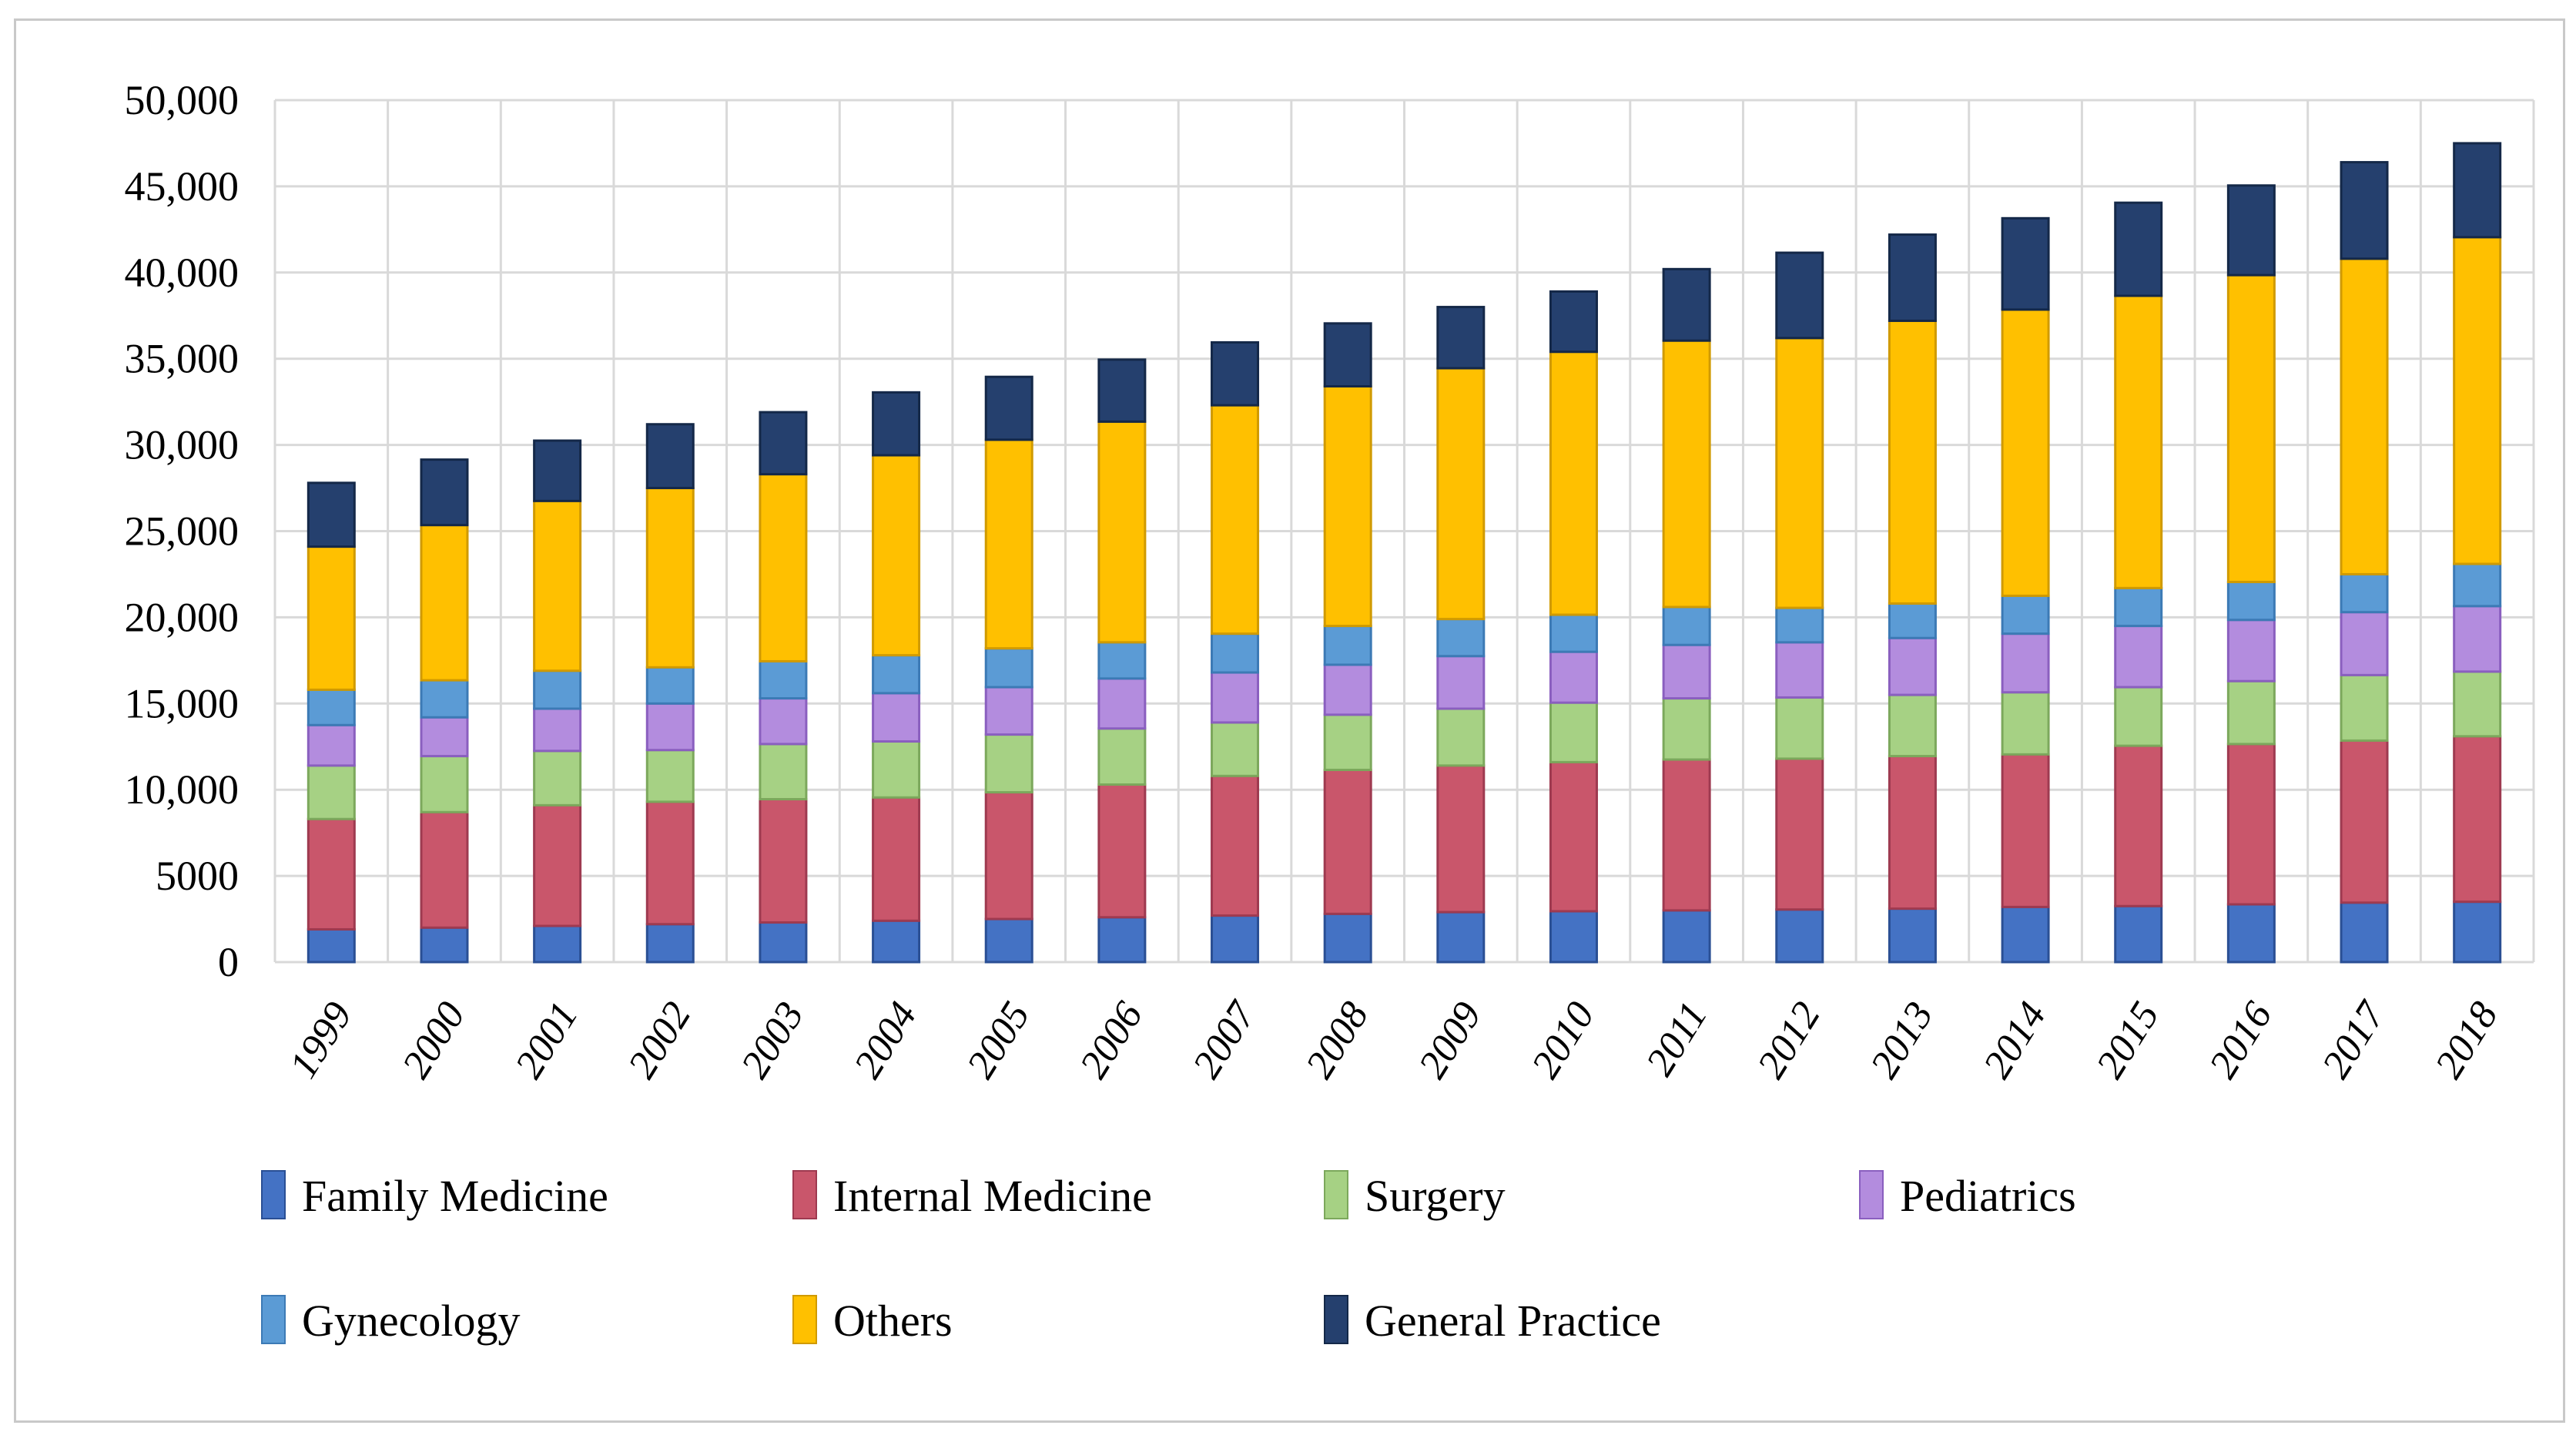  I want to click on x-tick-label: 2005, so click(998, 1039).